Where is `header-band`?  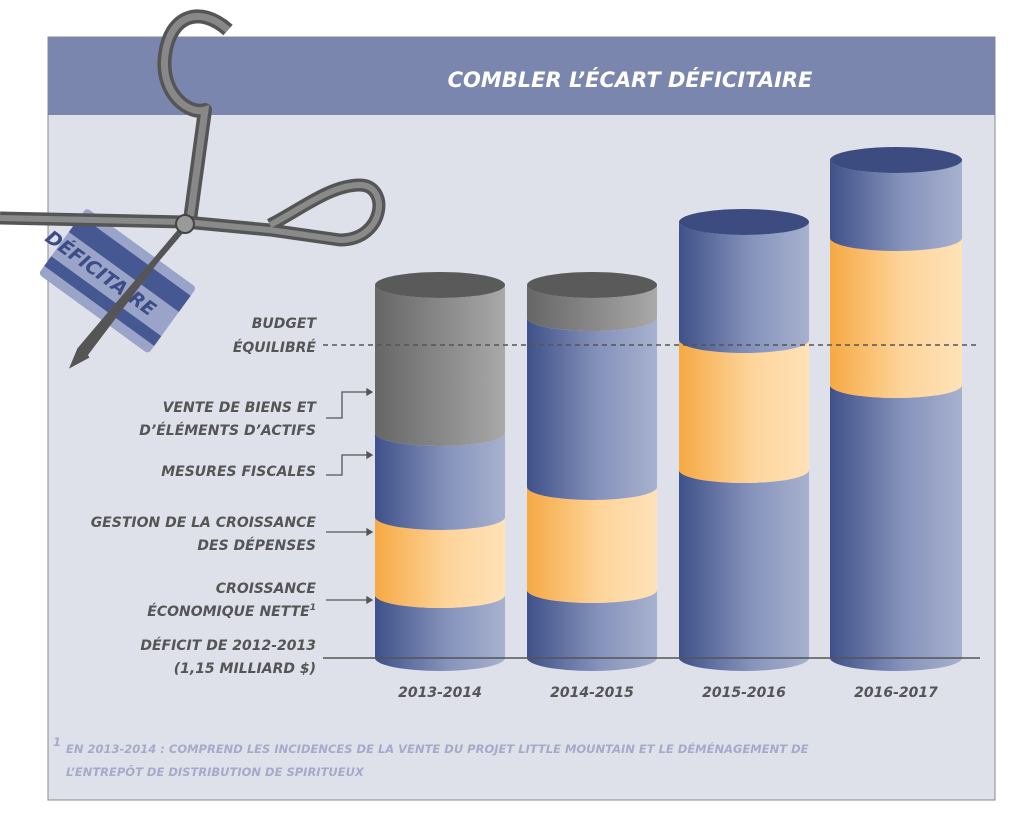
header-band is located at coordinates (521, 76).